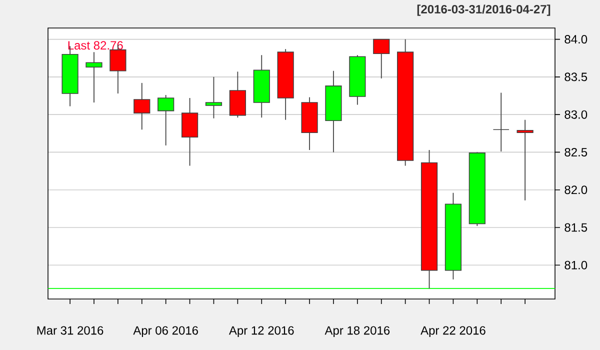 The image size is (600, 350). I want to click on annotation: Last 82.76, so click(95, 45).